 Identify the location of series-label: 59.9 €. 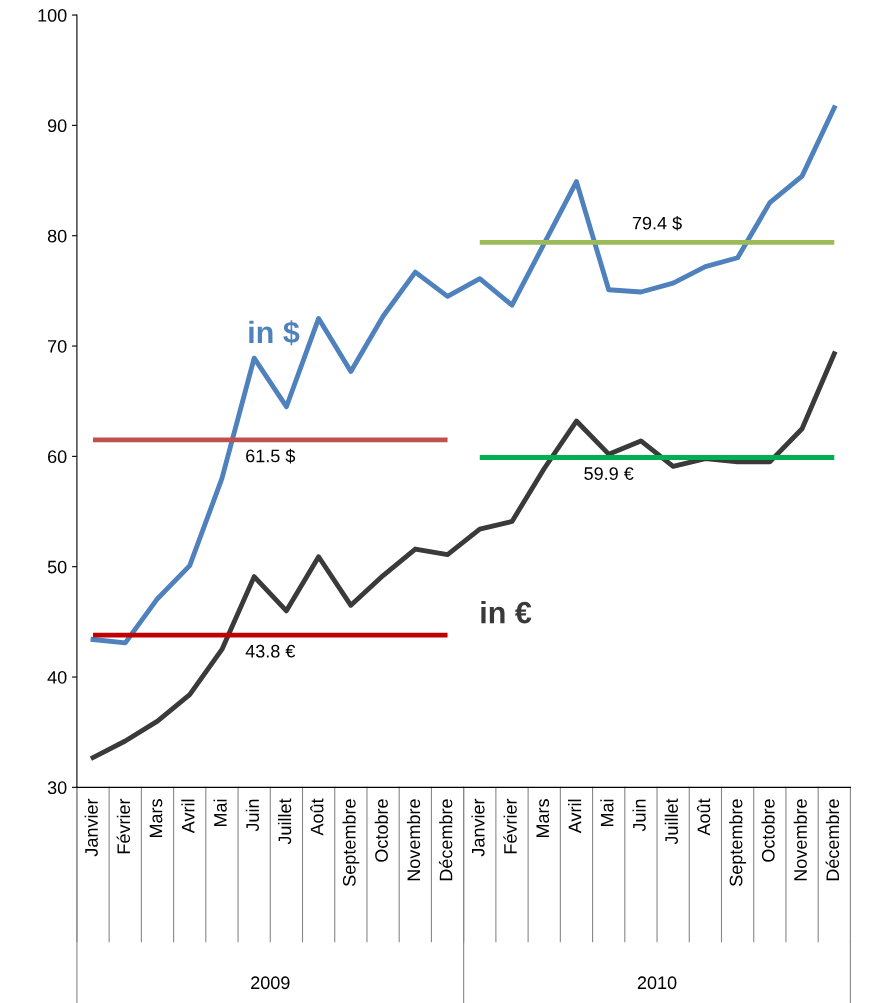
(609, 473).